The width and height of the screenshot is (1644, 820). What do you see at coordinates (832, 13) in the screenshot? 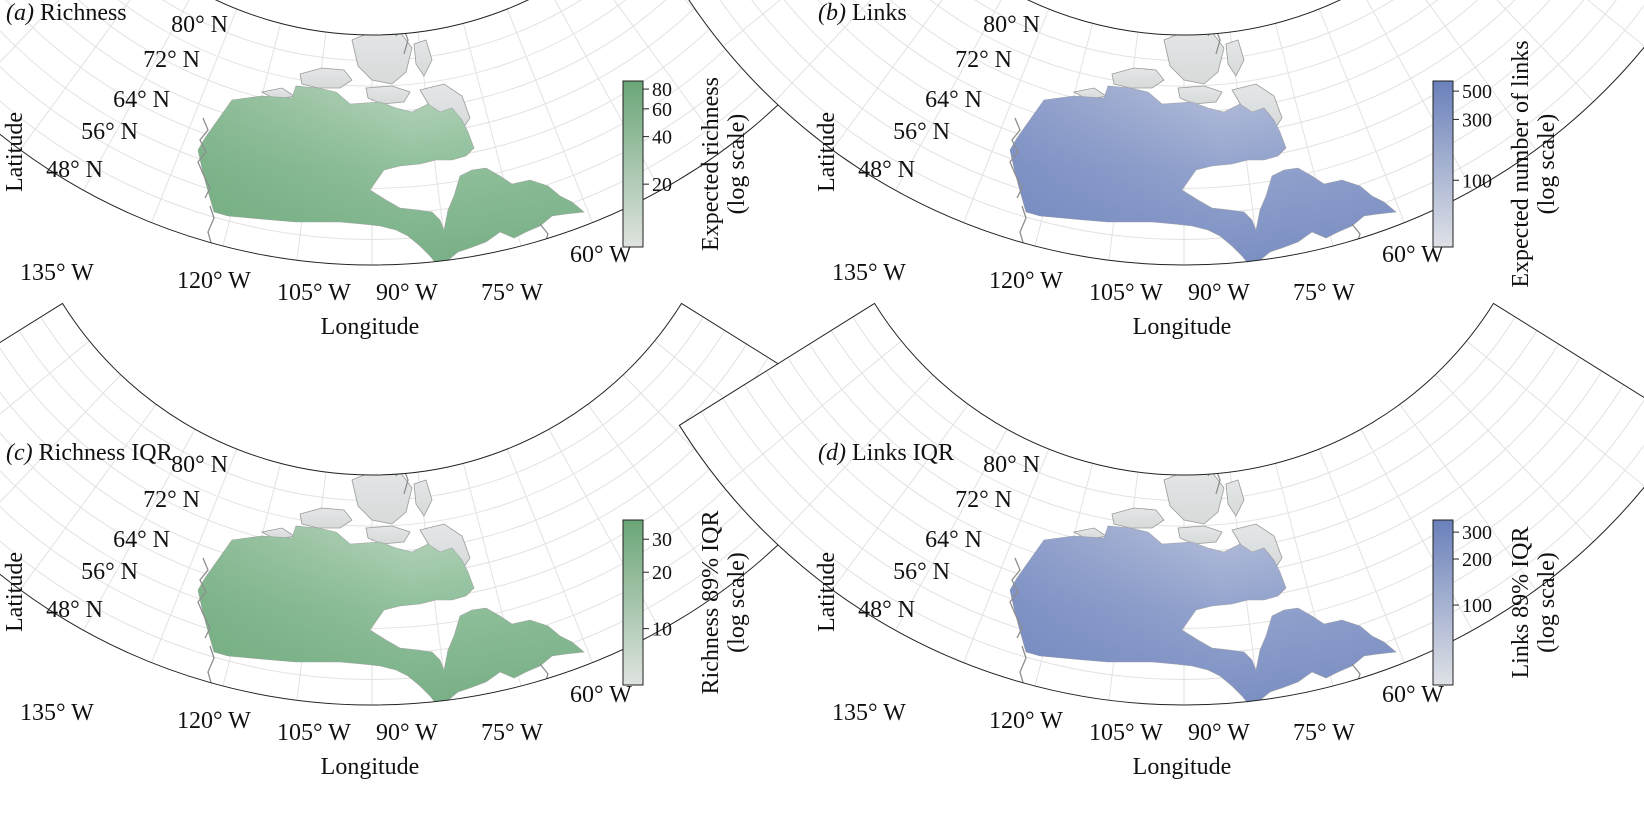
I see `panel-tag: (b)` at bounding box center [832, 13].